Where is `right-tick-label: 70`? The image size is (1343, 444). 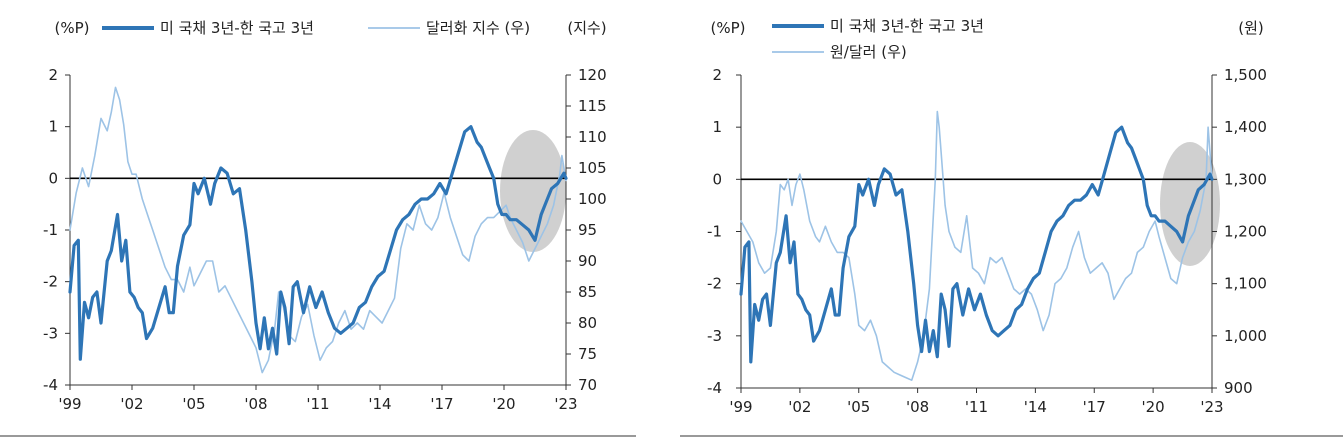 right-tick-label: 70 is located at coordinates (587, 385).